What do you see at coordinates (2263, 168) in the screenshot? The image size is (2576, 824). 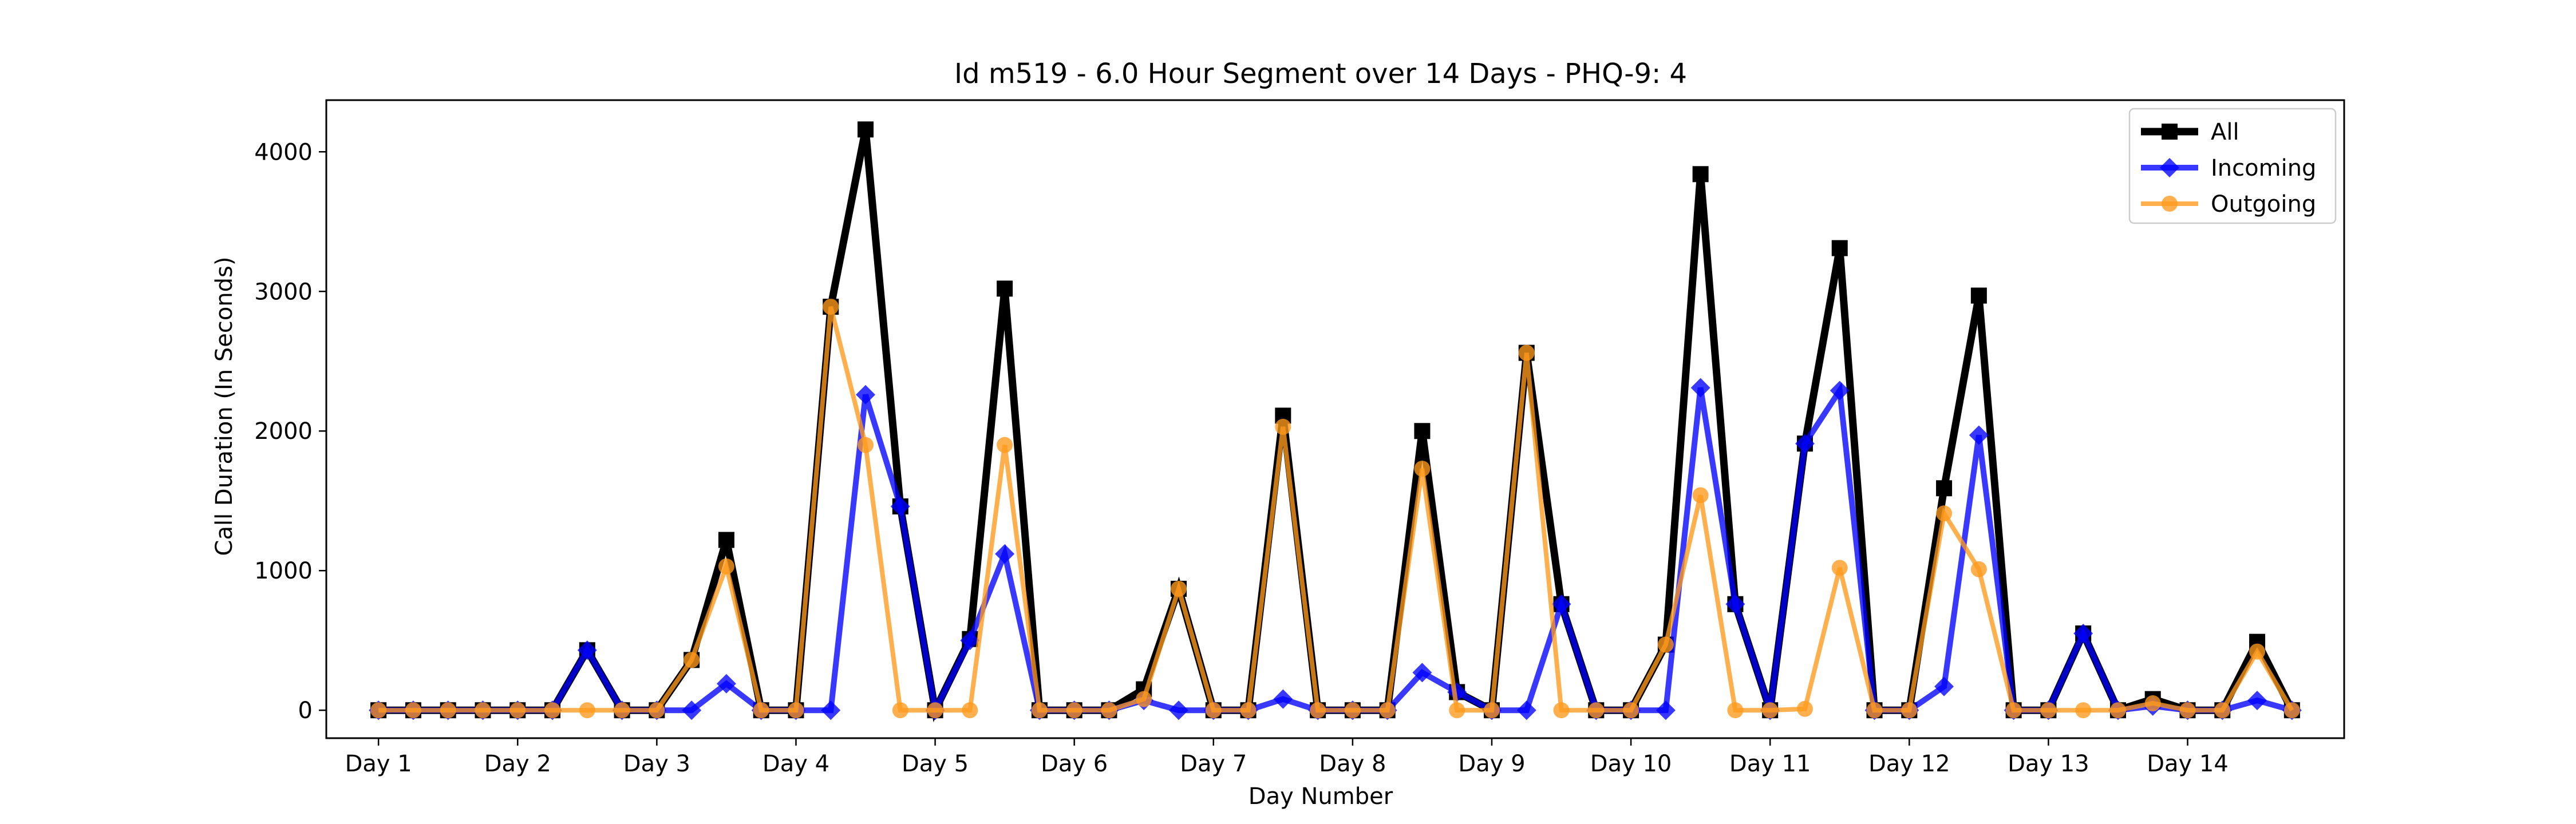 I see `legend-label-incoming: Incoming` at bounding box center [2263, 168].